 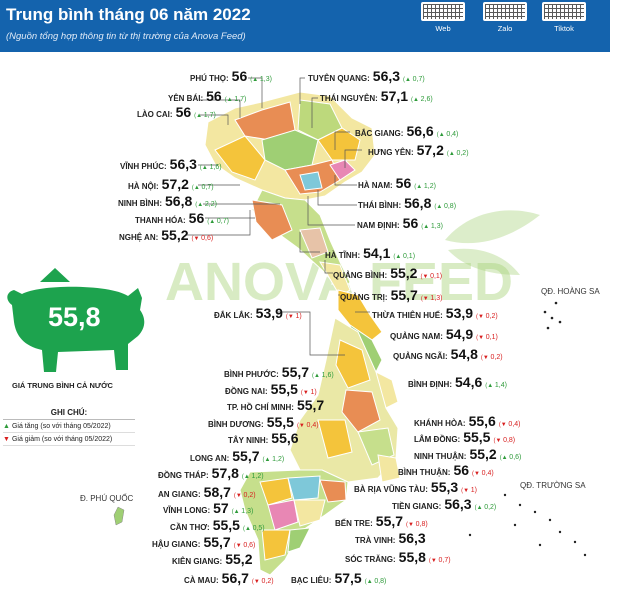 I want to click on province-price: 55,5, so click(x=284, y=389).